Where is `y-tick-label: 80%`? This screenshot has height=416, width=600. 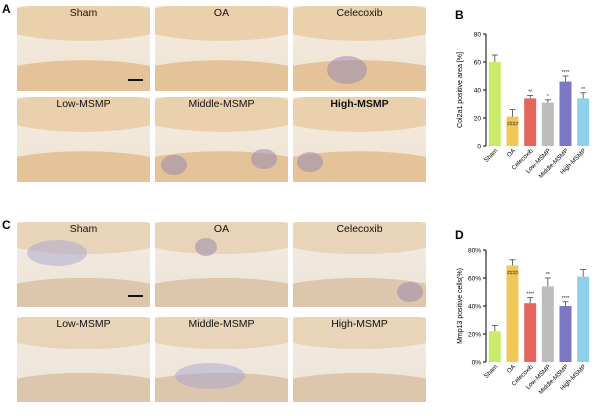 y-tick-label: 80% is located at coordinates (474, 251).